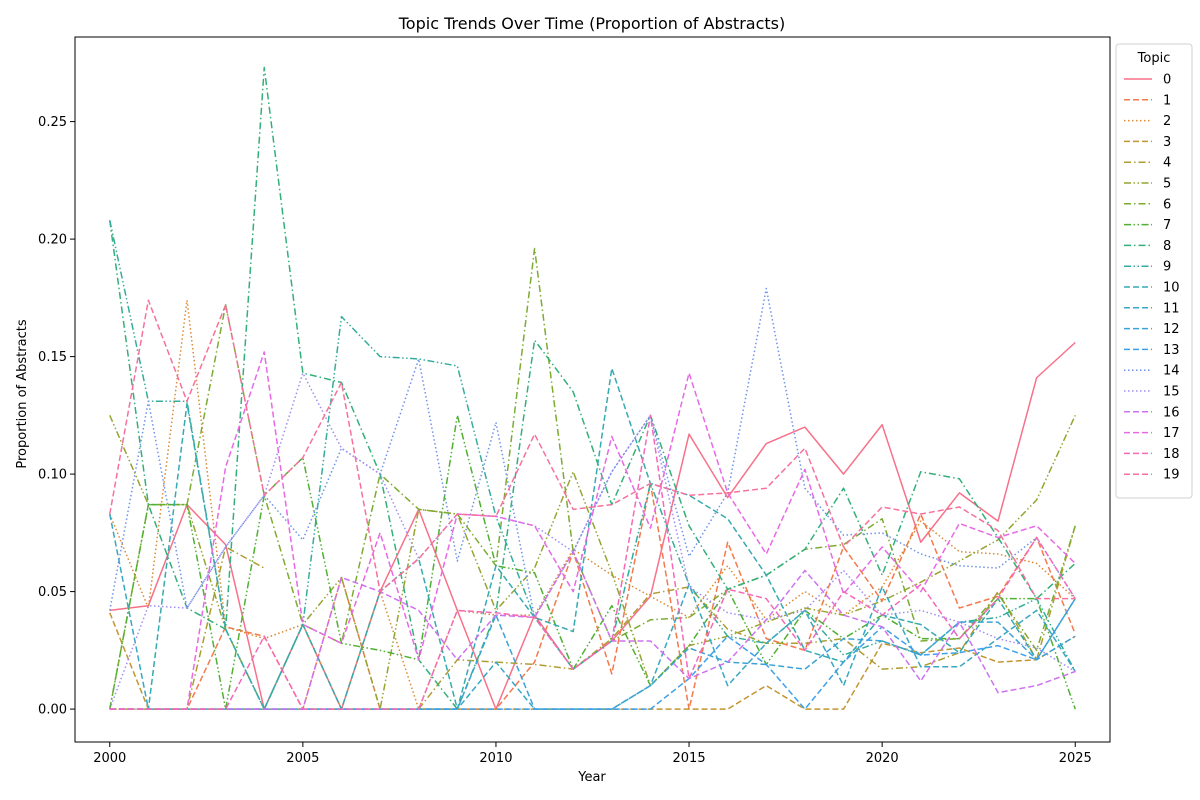 Image resolution: width=1200 pixels, height=800 pixels. What do you see at coordinates (1167, 80) in the screenshot?
I see `legend-label-topic-0: 0` at bounding box center [1167, 80].